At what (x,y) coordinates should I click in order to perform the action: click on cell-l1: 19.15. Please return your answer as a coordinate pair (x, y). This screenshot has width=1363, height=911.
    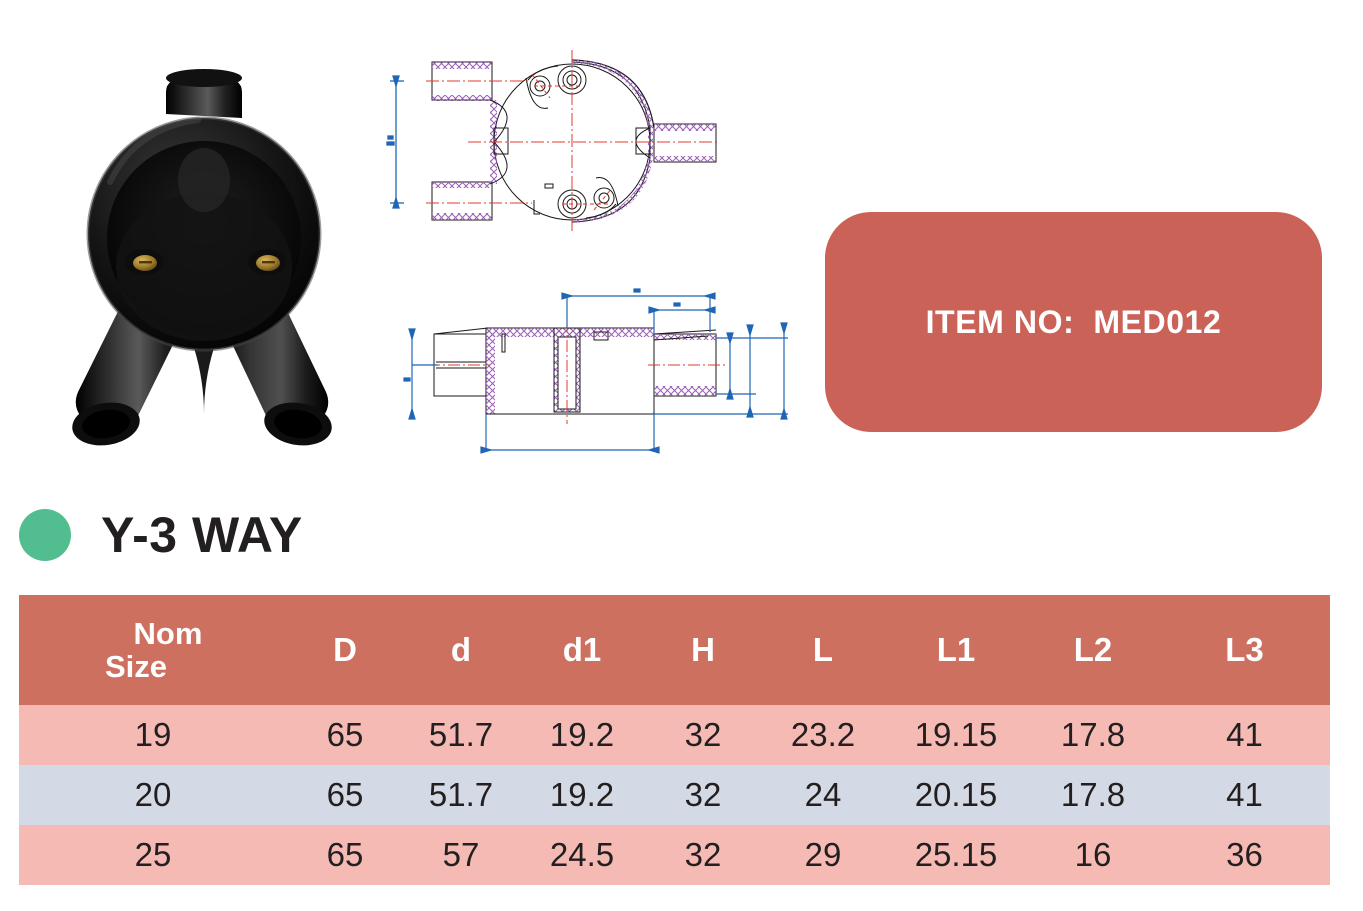
    Looking at the image, I should click on (956, 734).